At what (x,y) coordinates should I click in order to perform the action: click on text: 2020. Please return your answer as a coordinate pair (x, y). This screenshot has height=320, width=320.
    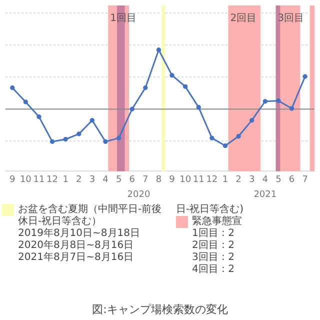
    Looking at the image, I should click on (138, 195).